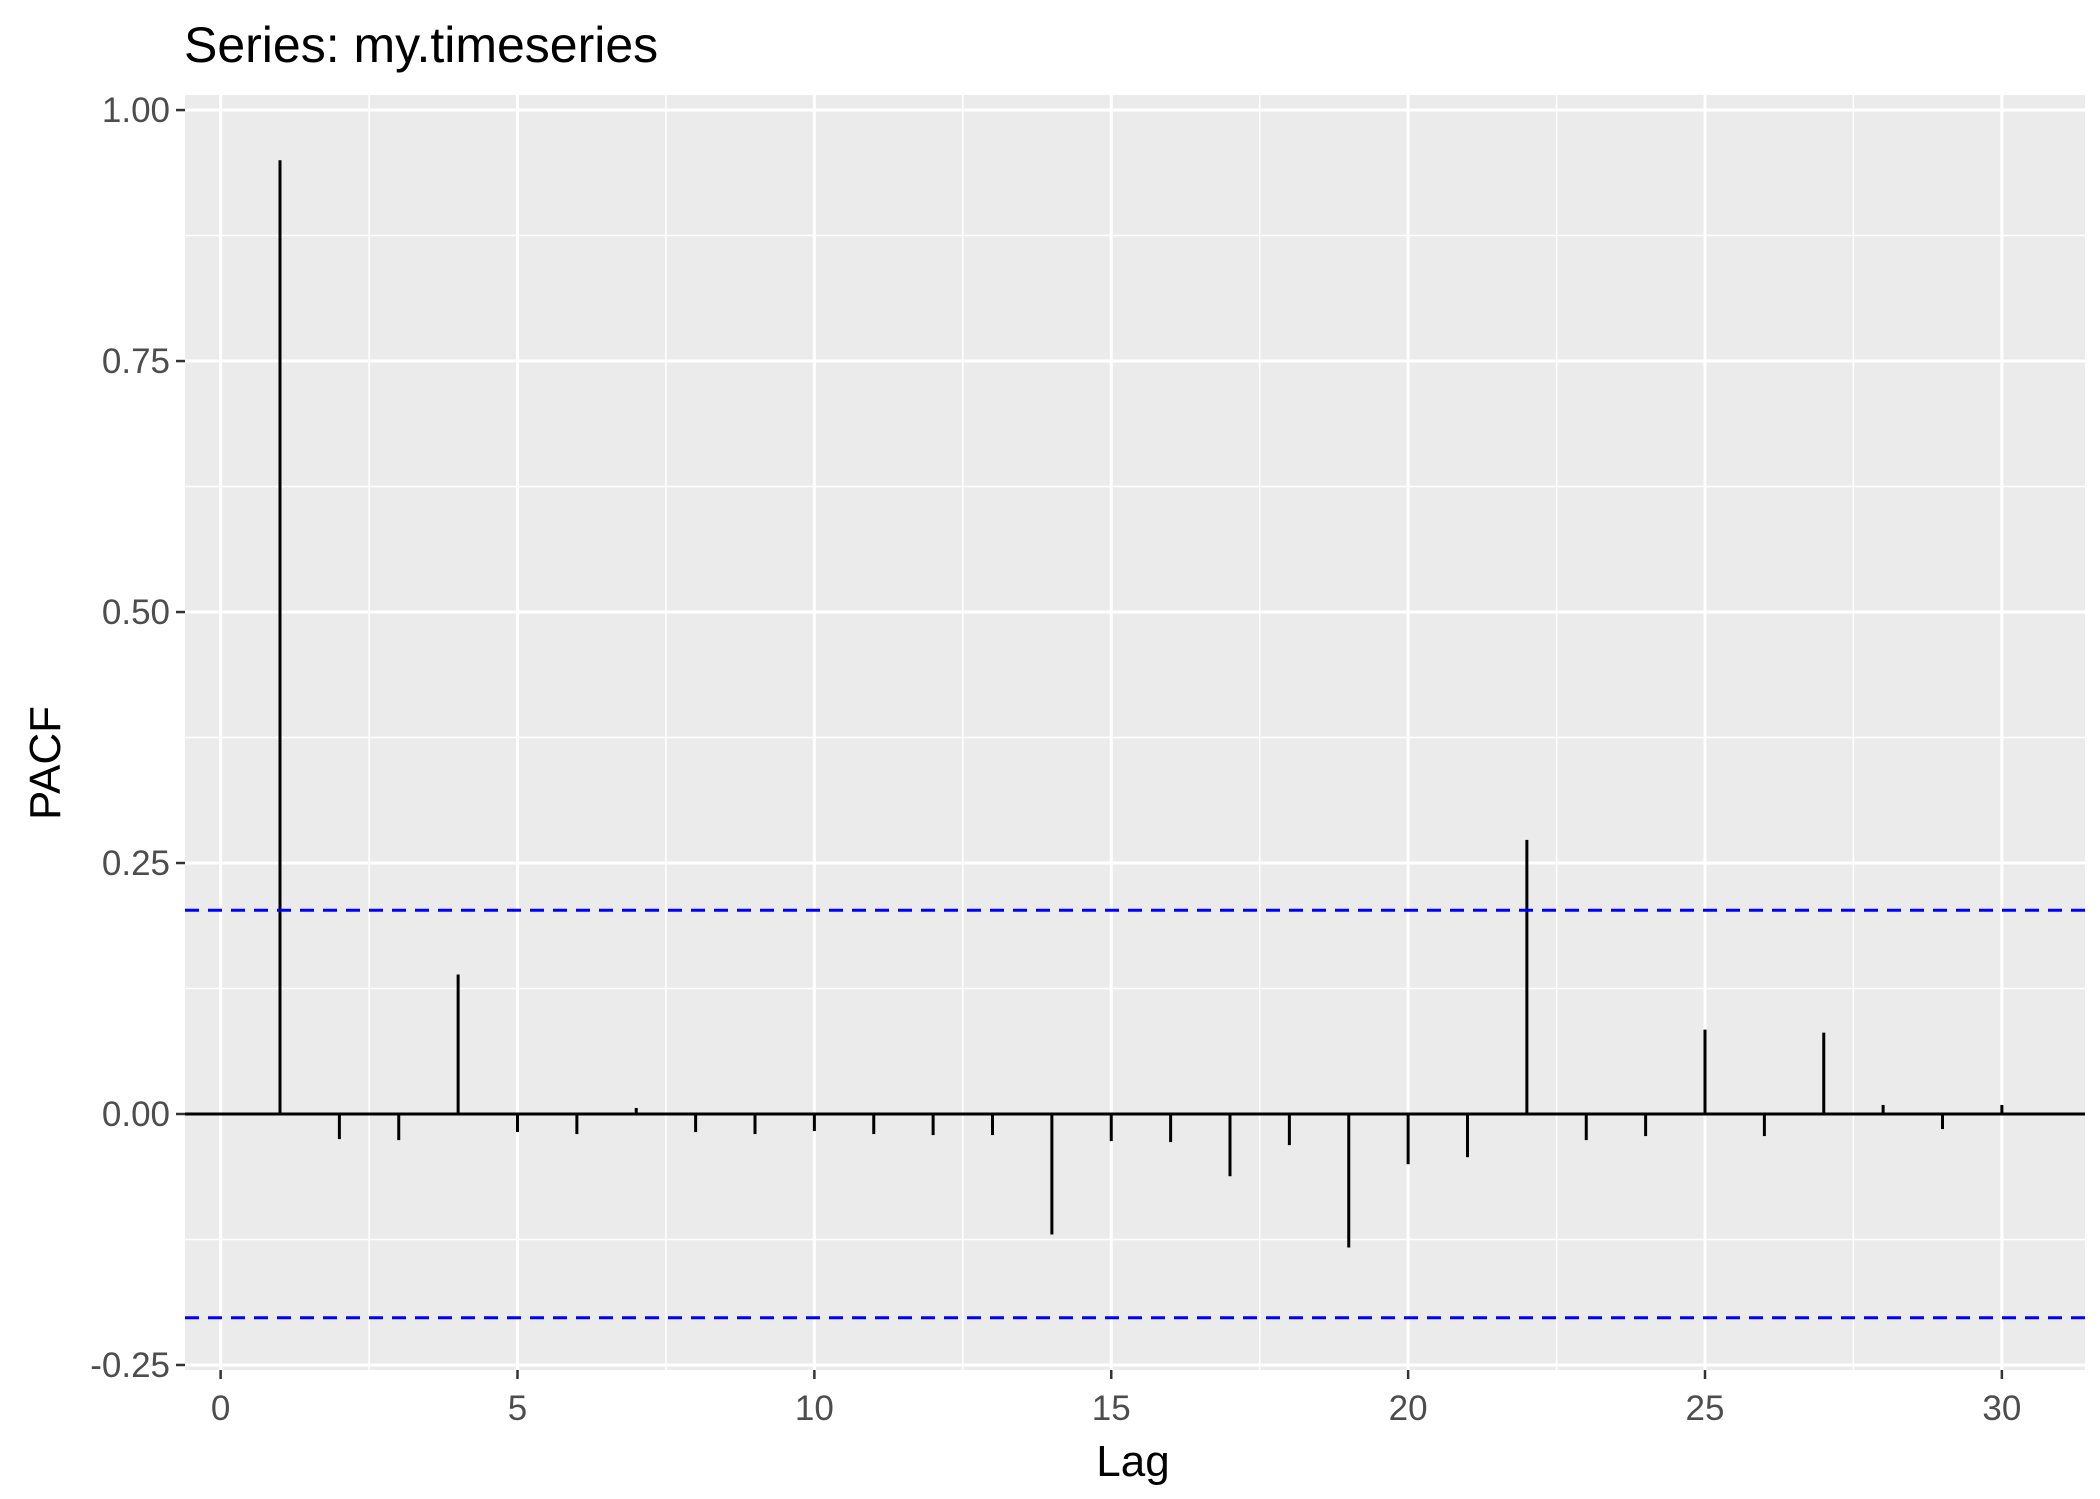  Describe the element at coordinates (136, 863) in the screenshot. I see `y-tick-label: 0.25` at that location.